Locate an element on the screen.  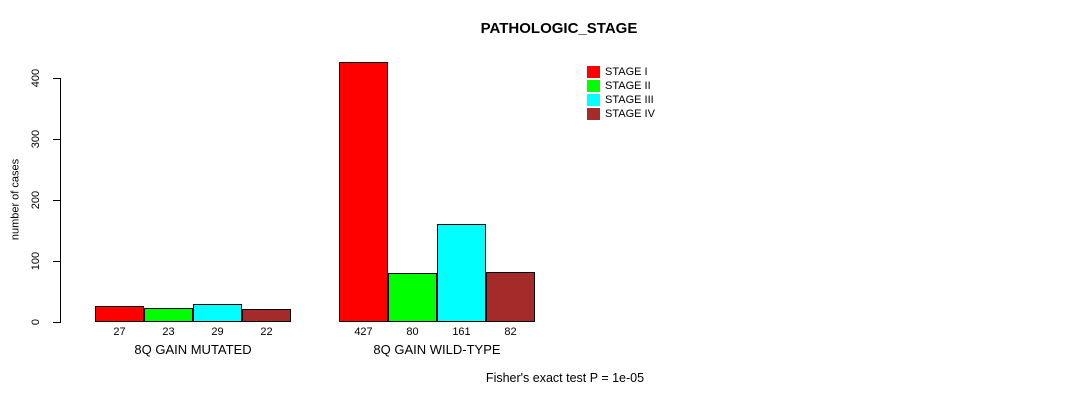
legend-item-stage4: STAGE IV is located at coordinates (621, 113).